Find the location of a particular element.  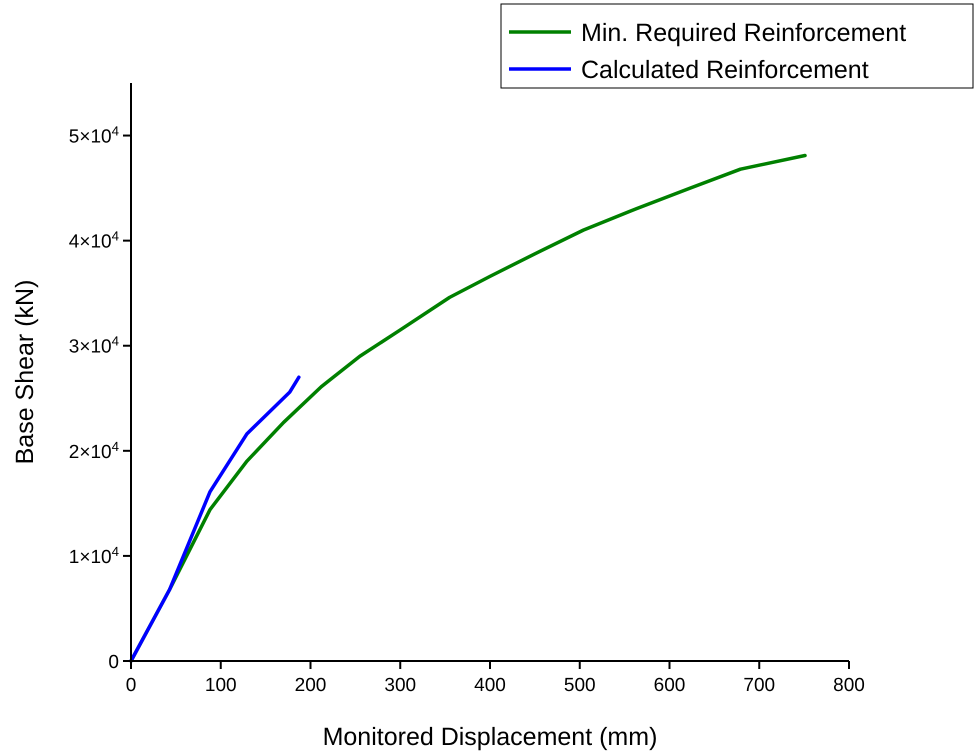

x-tick-label: 500 is located at coordinates (580, 685).